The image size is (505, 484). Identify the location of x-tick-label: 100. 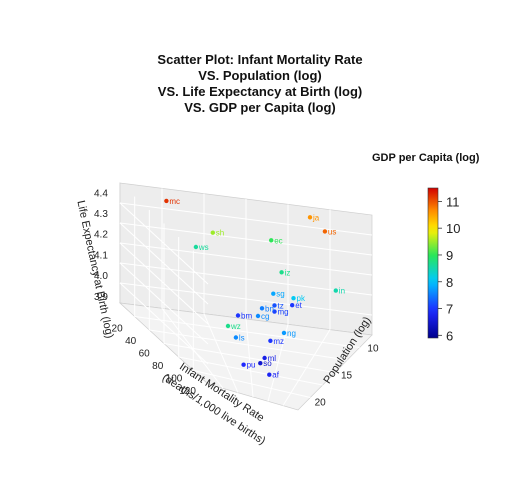
(174, 378).